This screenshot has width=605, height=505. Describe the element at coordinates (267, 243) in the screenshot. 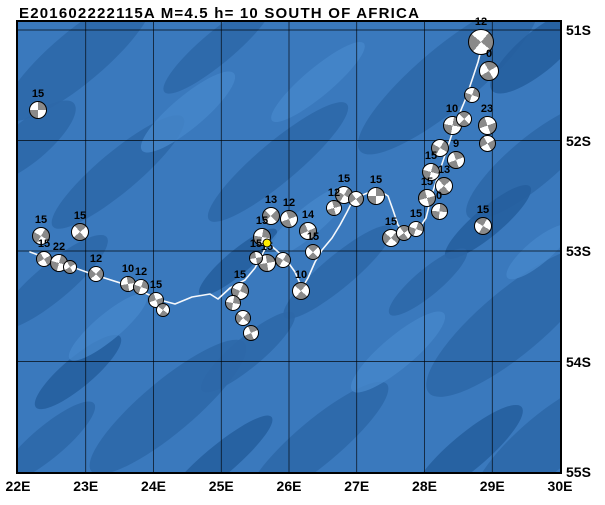

I see `event-marker` at that location.